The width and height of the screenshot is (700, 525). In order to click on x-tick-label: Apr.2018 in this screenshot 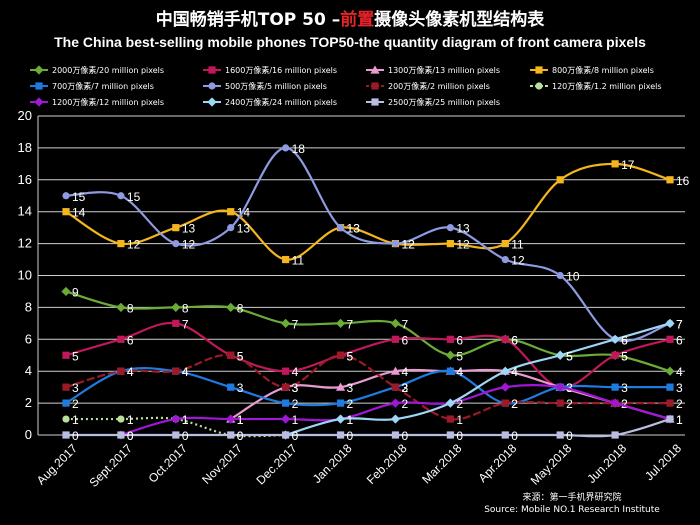, I will do `click(498, 463)`.